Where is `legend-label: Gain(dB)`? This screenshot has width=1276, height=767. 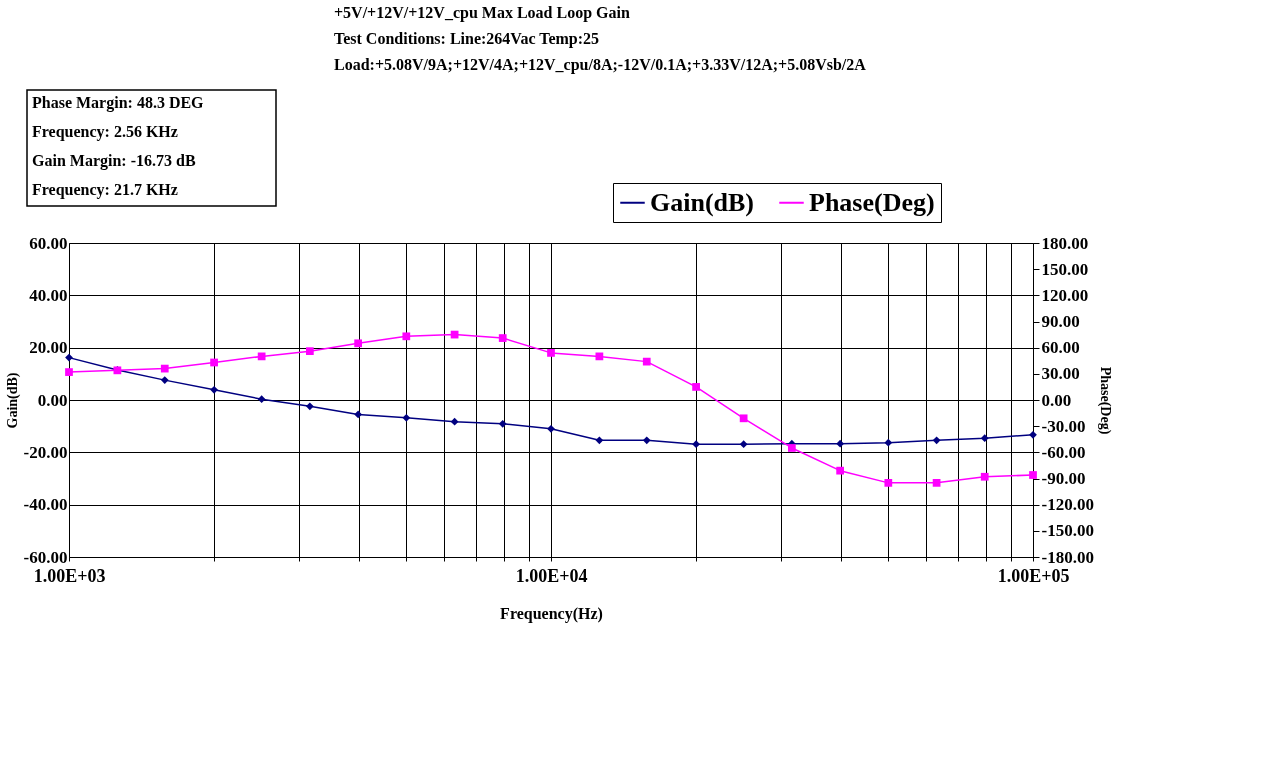 legend-label: Gain(dB) is located at coordinates (702, 202).